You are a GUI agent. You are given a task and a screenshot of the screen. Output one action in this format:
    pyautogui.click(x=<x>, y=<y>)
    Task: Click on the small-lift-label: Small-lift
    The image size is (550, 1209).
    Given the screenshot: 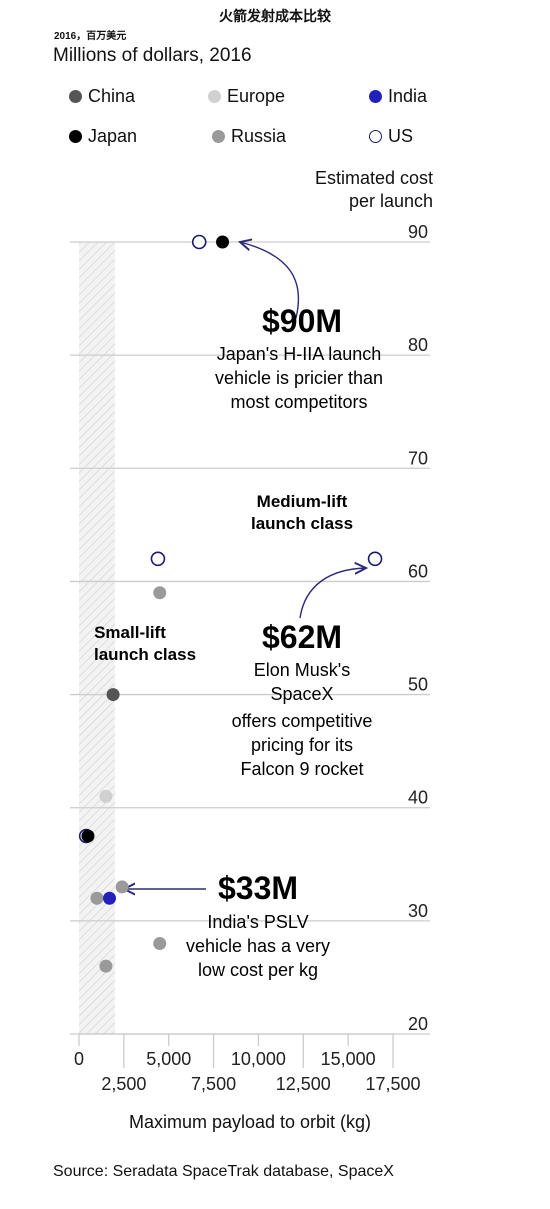 What is the action you would take?
    pyautogui.click(x=130, y=632)
    